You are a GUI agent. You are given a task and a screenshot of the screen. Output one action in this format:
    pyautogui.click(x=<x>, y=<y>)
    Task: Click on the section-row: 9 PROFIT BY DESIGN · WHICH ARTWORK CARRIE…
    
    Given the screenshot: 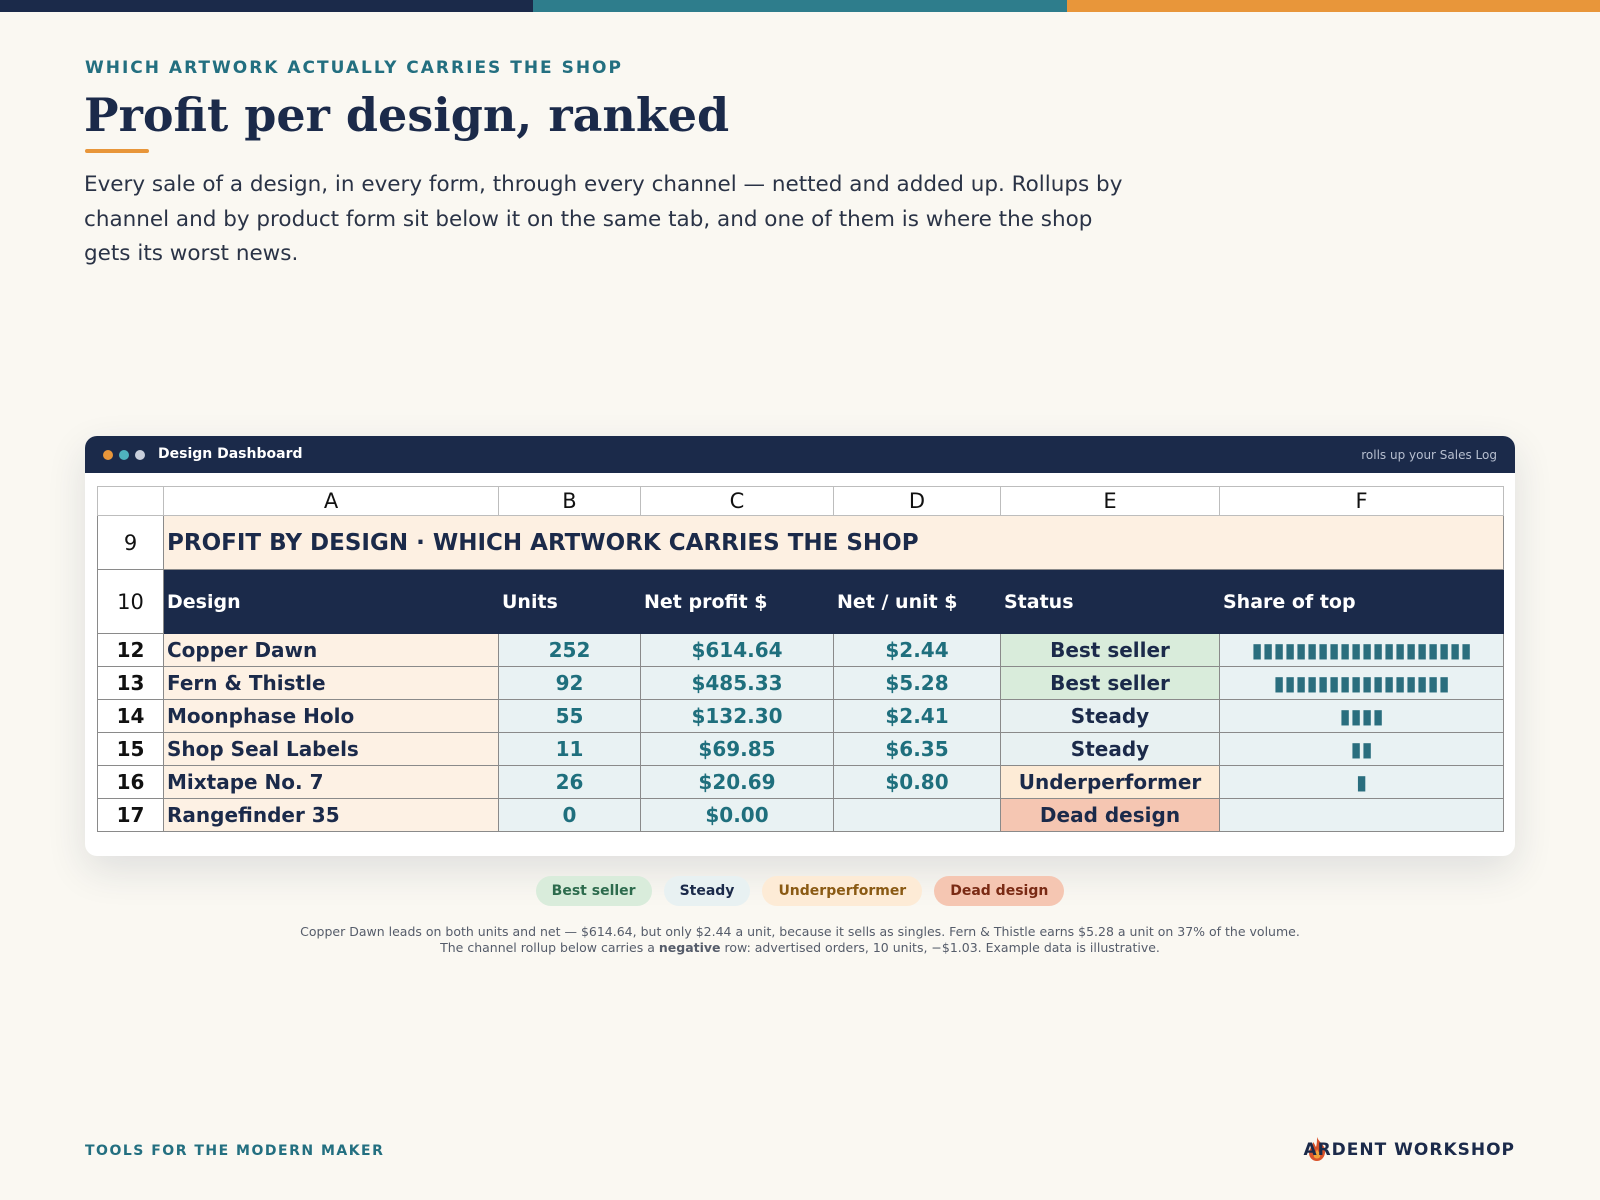 What is the action you would take?
    pyautogui.click(x=800, y=542)
    